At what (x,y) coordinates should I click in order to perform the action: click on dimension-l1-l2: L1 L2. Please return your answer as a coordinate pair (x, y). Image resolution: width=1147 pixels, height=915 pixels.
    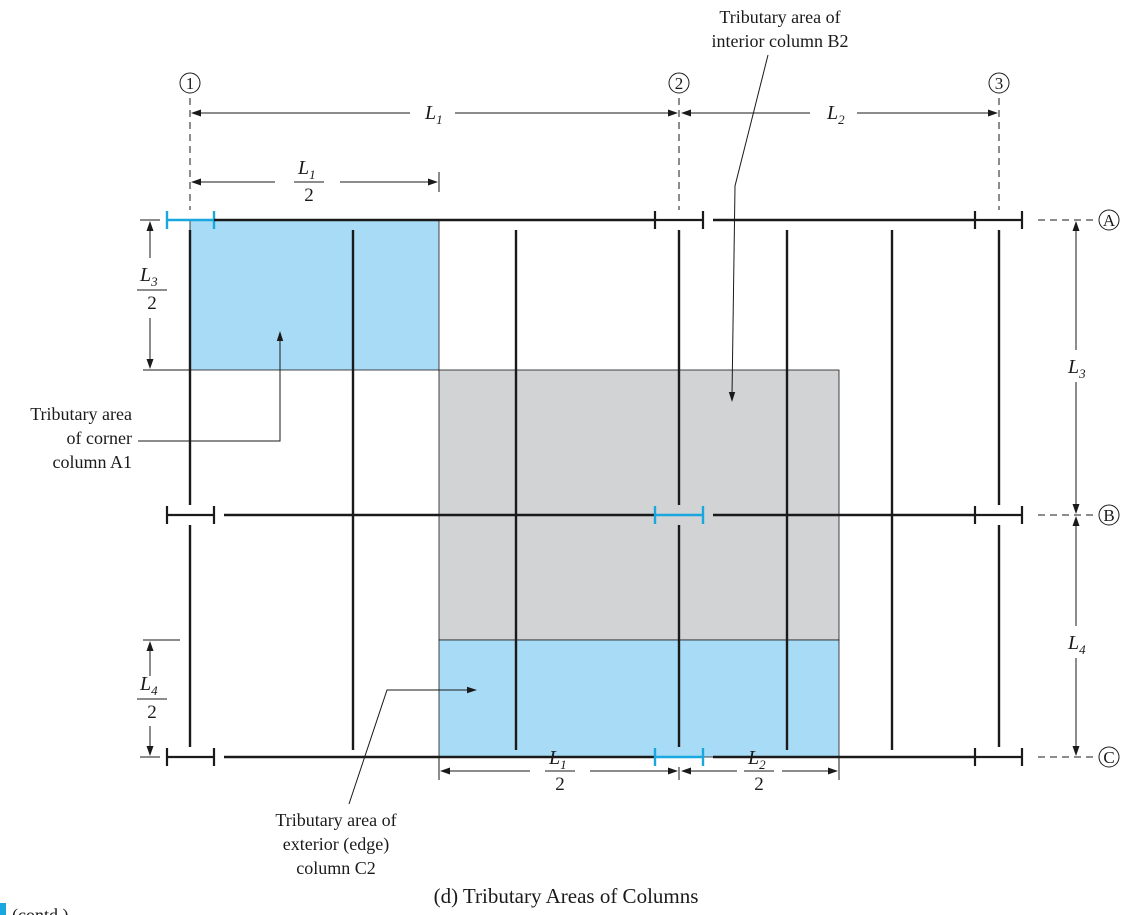
    Looking at the image, I should click on (594, 114).